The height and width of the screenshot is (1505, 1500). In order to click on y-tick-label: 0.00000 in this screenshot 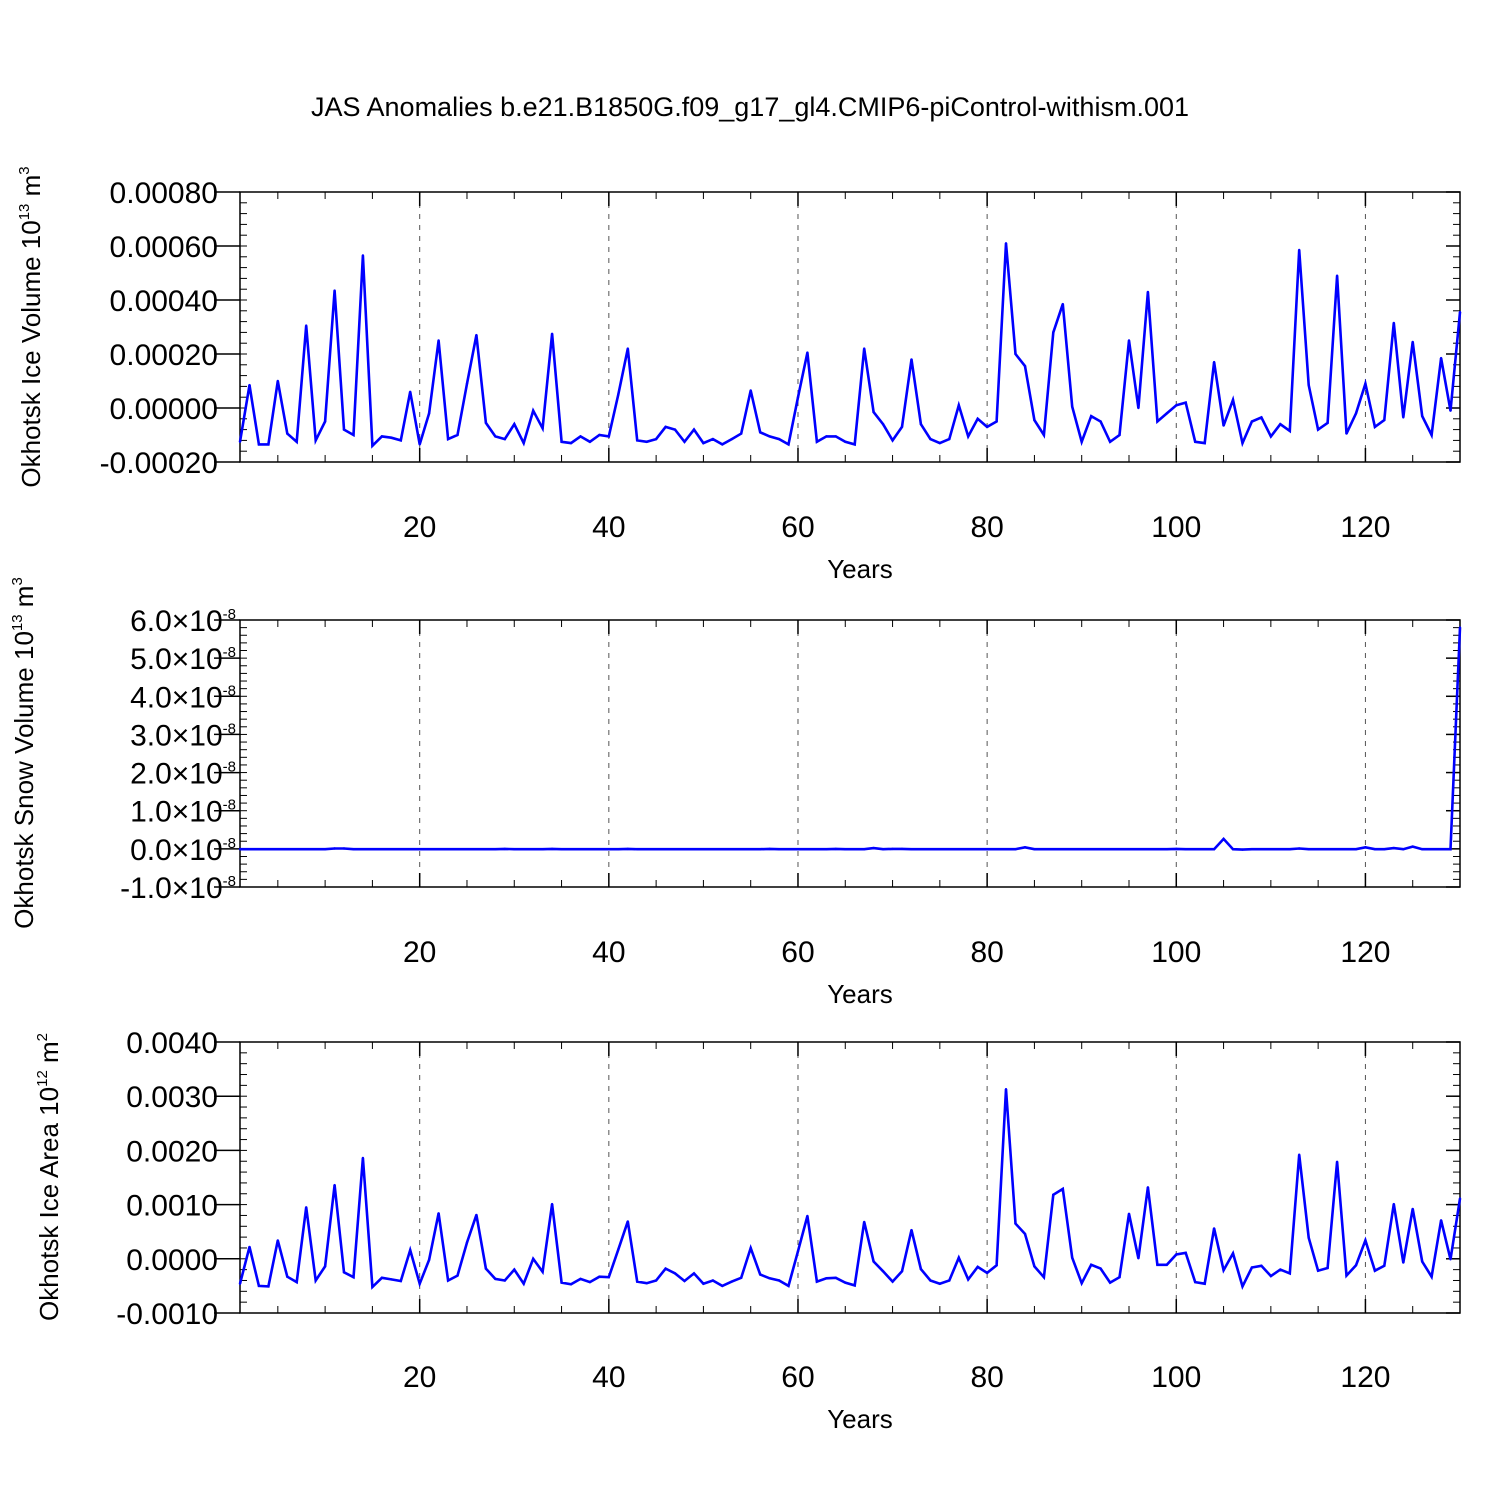, I will do `click(164, 409)`.